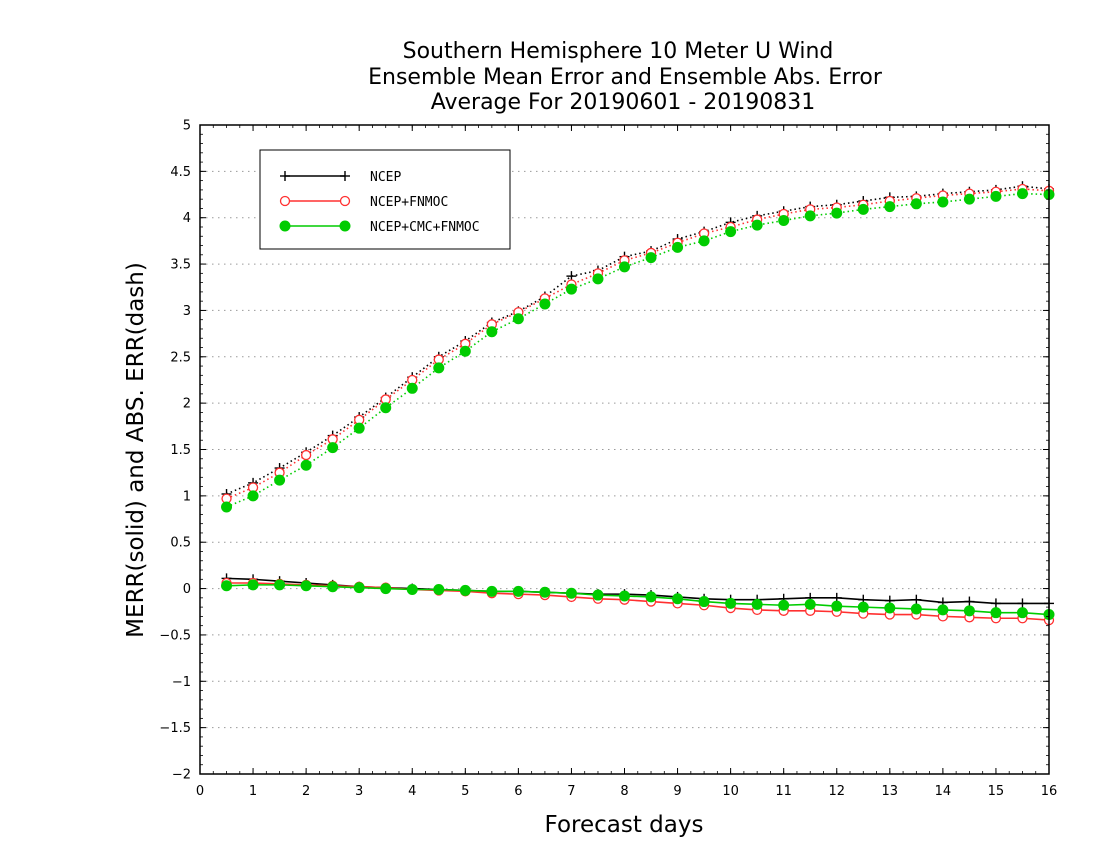 The width and height of the screenshot is (1100, 850). What do you see at coordinates (200, 791) in the screenshot?
I see `x-tick-label: 0` at bounding box center [200, 791].